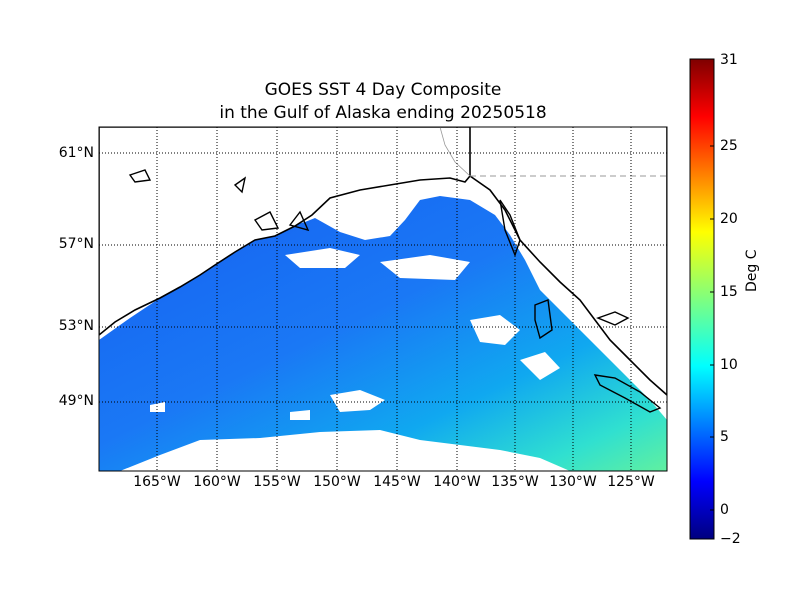 This screenshot has width=800, height=600. I want to click on colorbar-tick-label: −2, so click(730, 539).